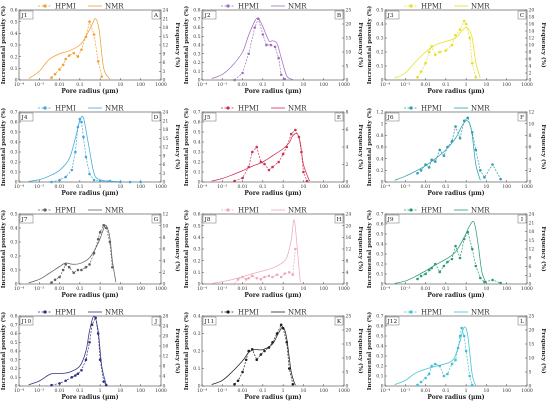 The width and height of the screenshot is (550, 406). What do you see at coordinates (530, 159) in the screenshot?
I see `y-right-tick-label: 4` at bounding box center [530, 159].